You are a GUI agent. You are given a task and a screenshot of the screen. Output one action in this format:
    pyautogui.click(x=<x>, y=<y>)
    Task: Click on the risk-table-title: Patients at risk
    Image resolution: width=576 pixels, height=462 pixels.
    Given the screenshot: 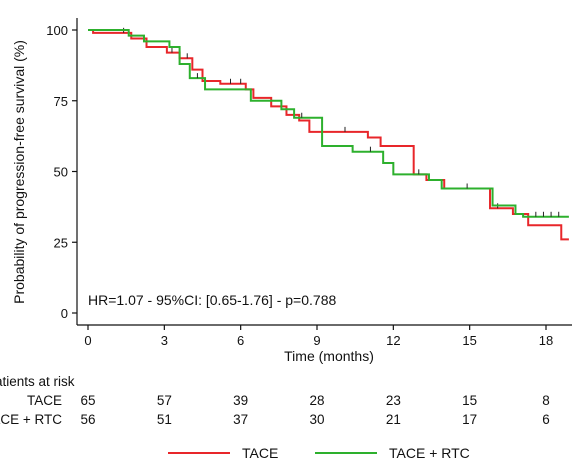 What is the action you would take?
    pyautogui.click(x=37, y=381)
    